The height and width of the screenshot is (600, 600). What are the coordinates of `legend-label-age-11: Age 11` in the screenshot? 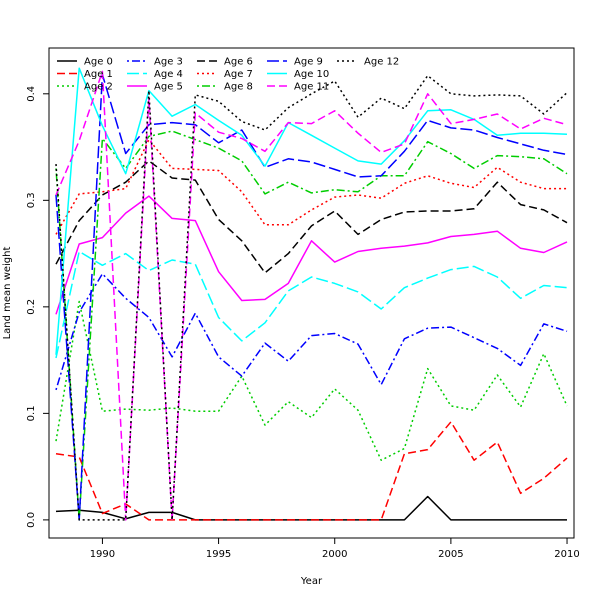 It's located at (311, 87).